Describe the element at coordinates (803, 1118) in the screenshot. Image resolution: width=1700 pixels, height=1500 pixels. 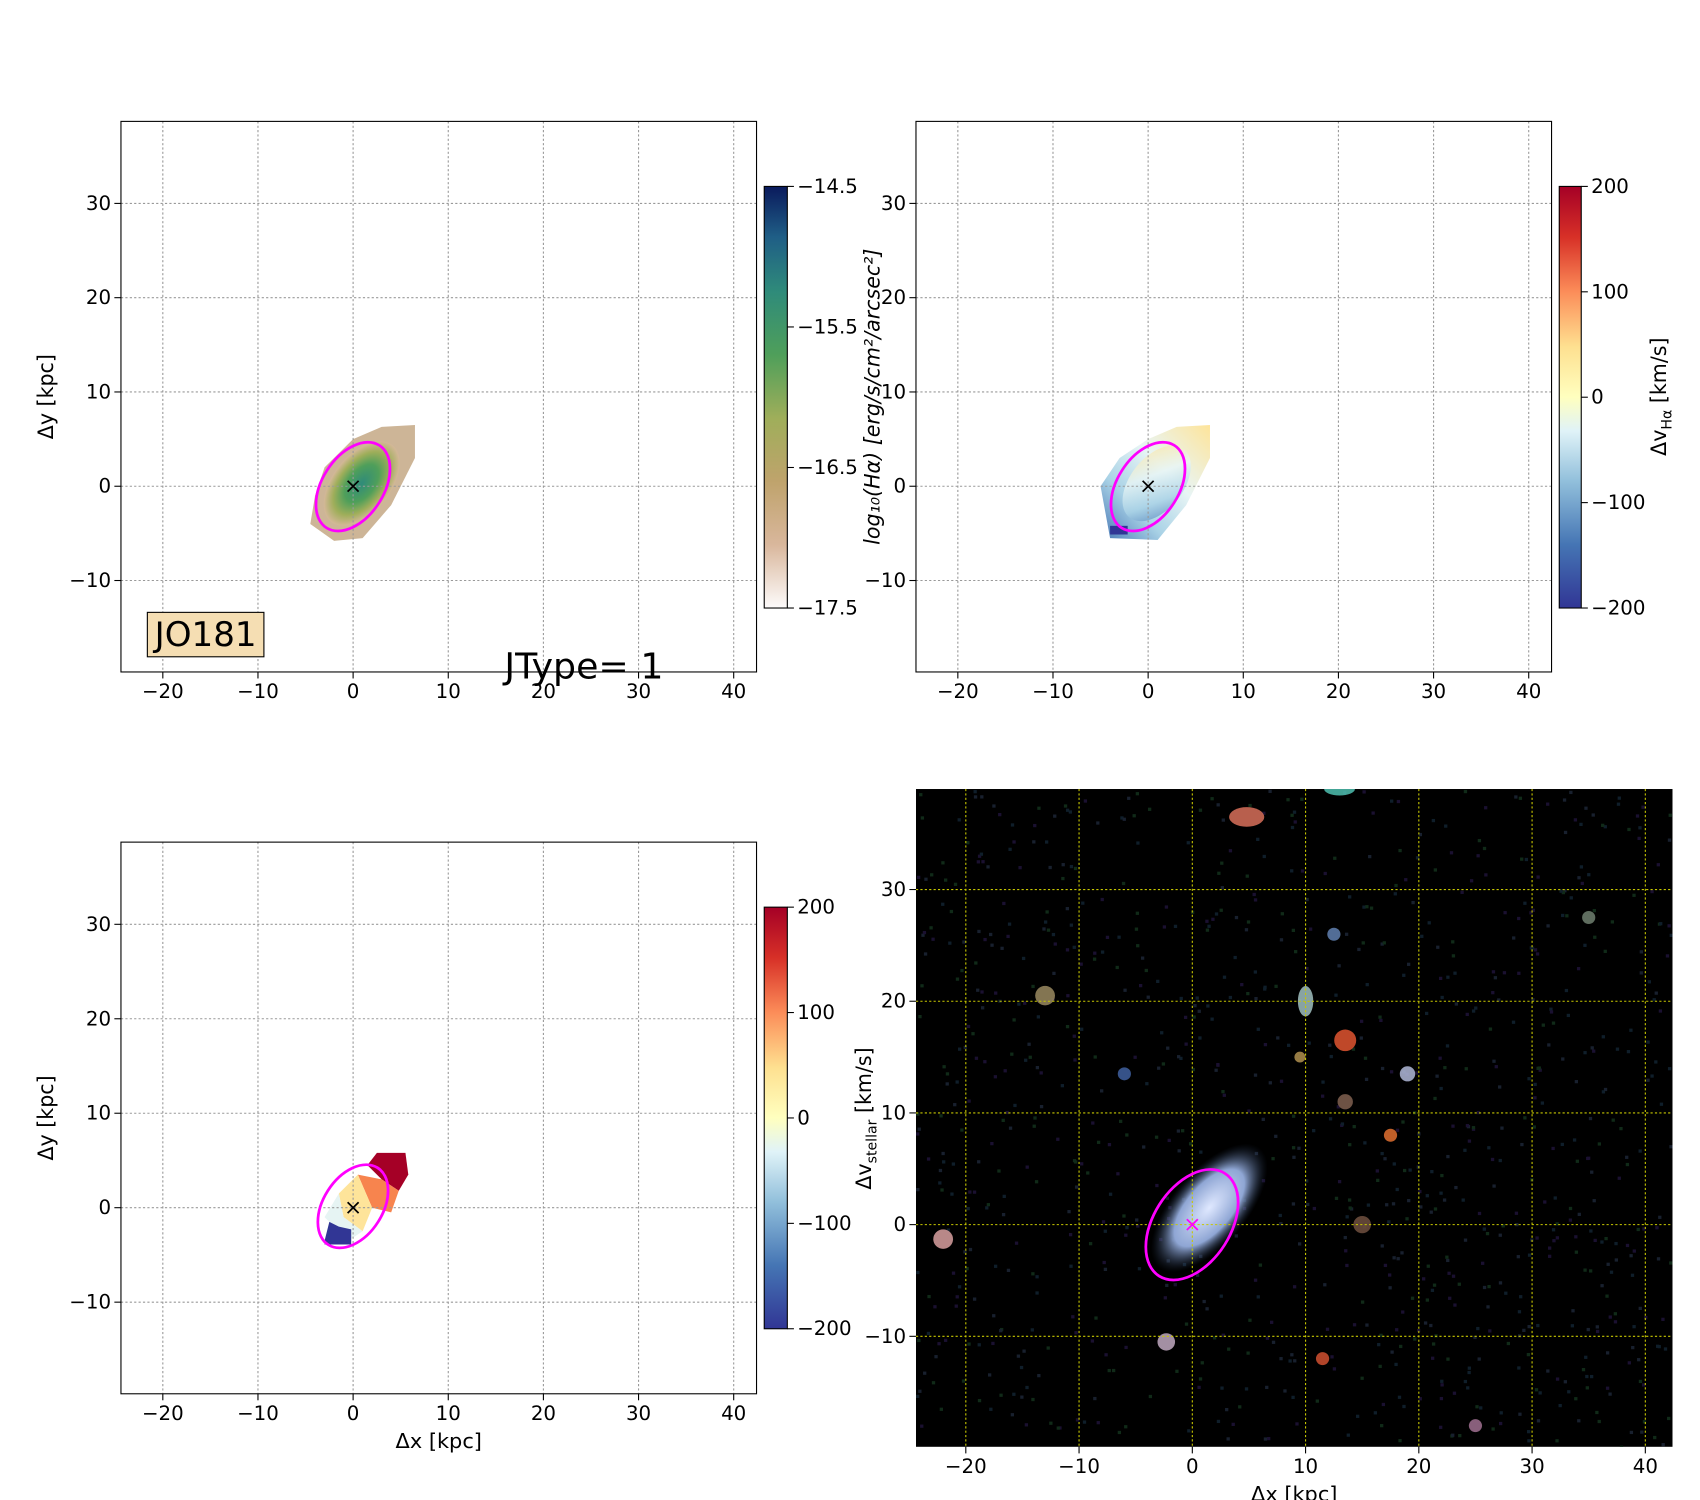
I see `colorbar-tick-label: 0` at that location.